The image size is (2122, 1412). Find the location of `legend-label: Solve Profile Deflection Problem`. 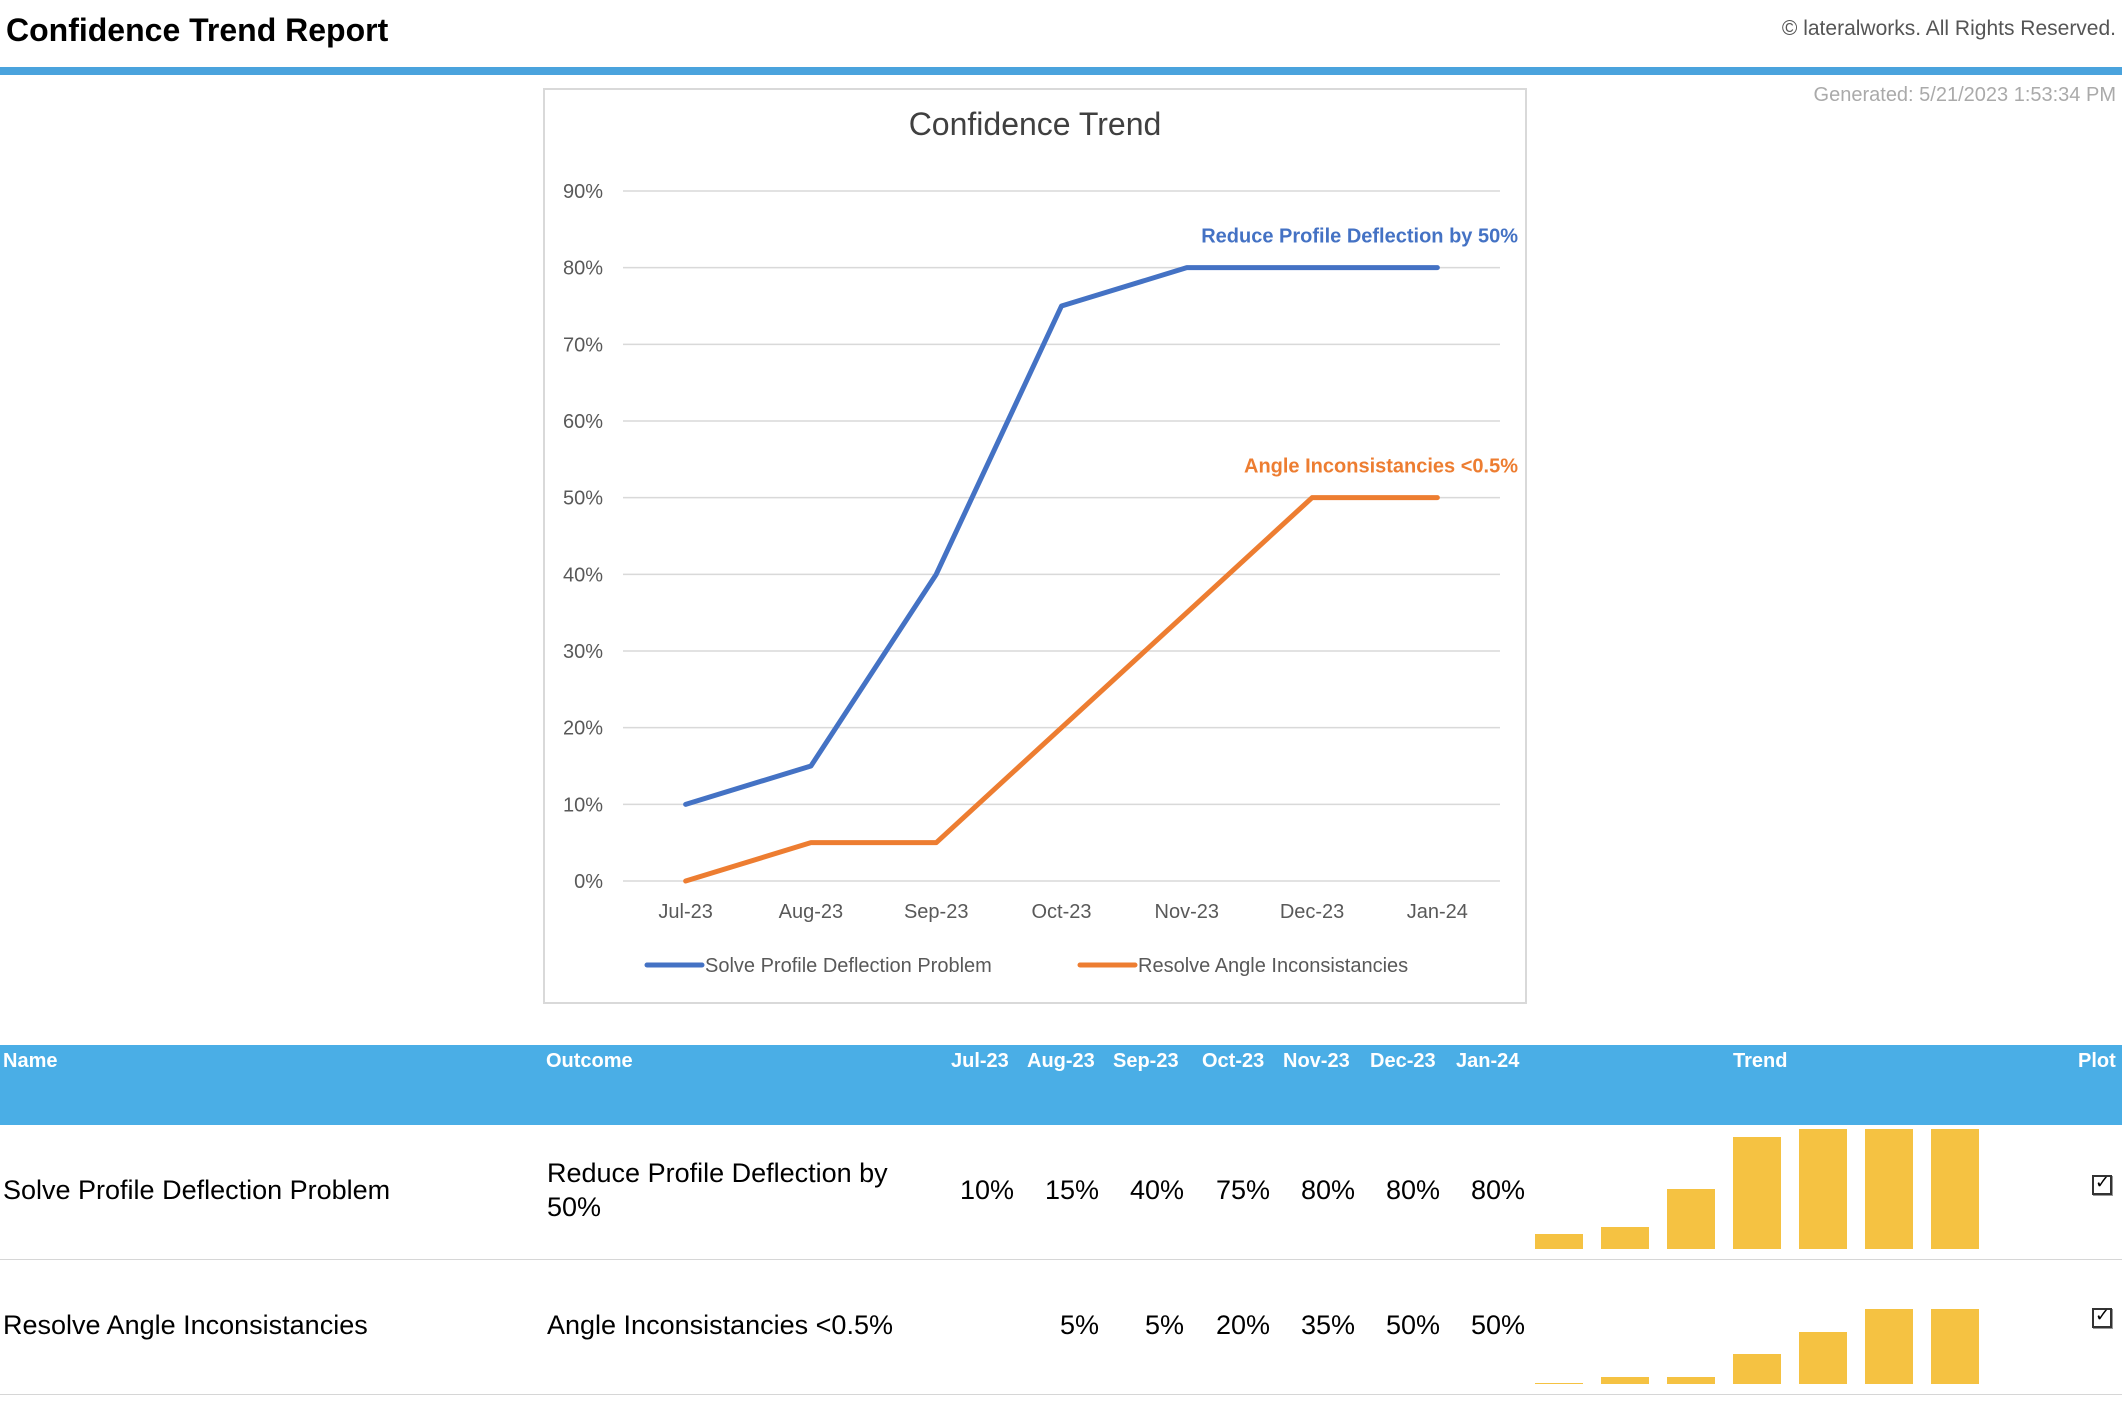

legend-label: Solve Profile Deflection Problem is located at coordinates (848, 966).